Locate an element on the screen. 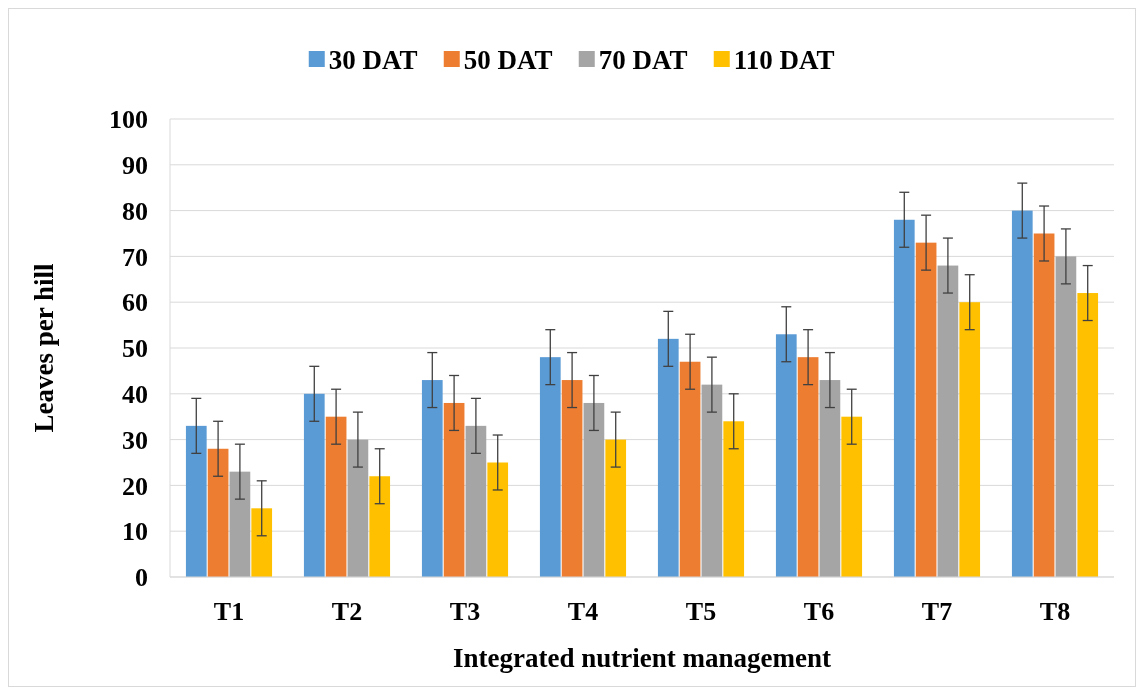 The width and height of the screenshot is (1144, 695). legend-label: 50 DAT is located at coordinates (508, 60).